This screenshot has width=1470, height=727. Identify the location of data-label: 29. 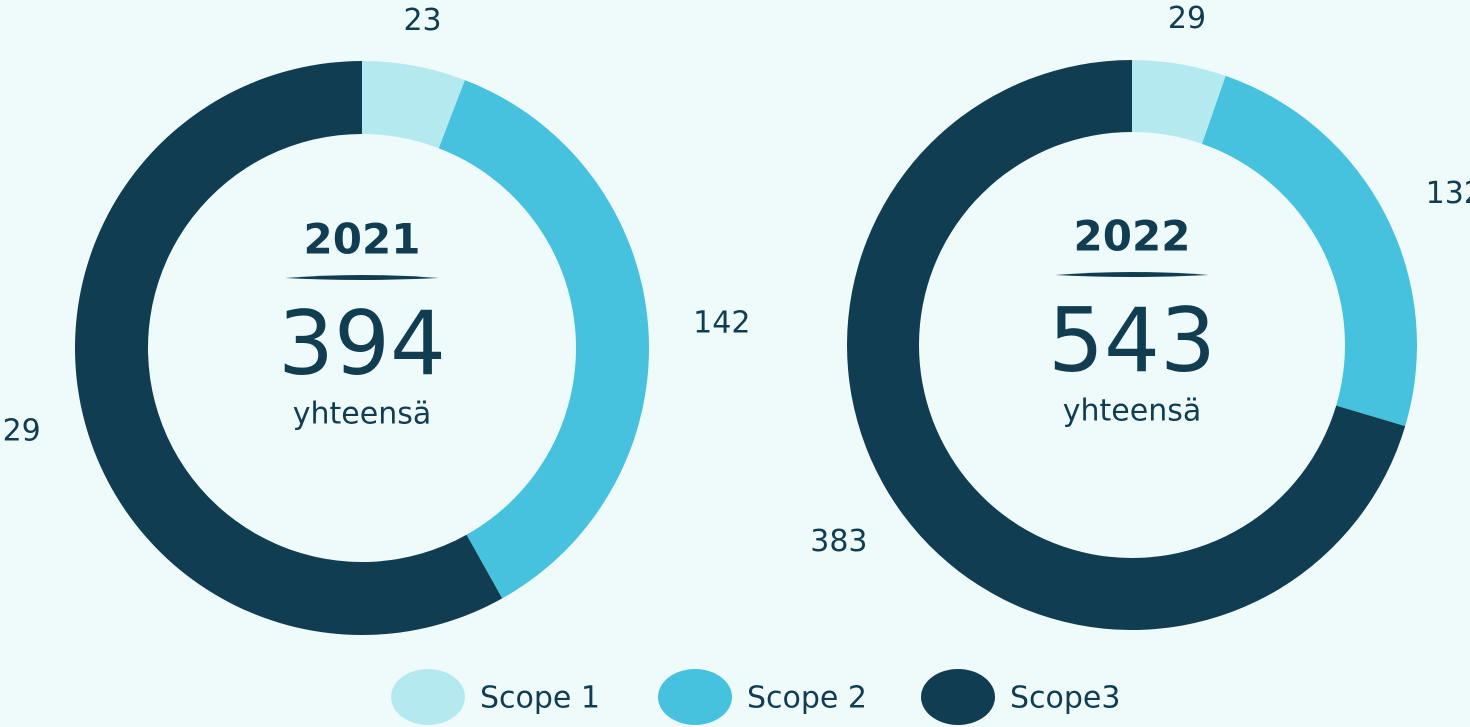
(1187, 18).